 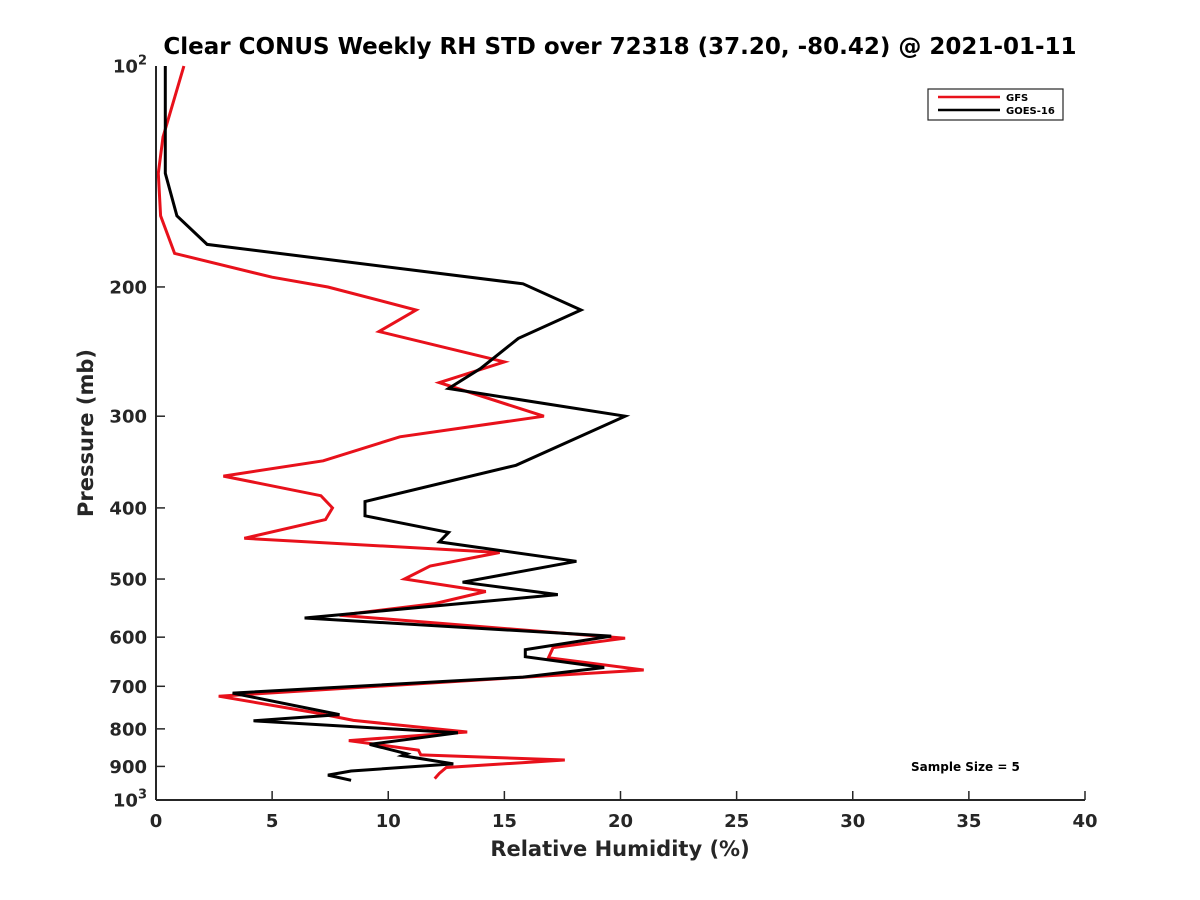 I want to click on y-tick-label: 300, so click(x=128, y=417).